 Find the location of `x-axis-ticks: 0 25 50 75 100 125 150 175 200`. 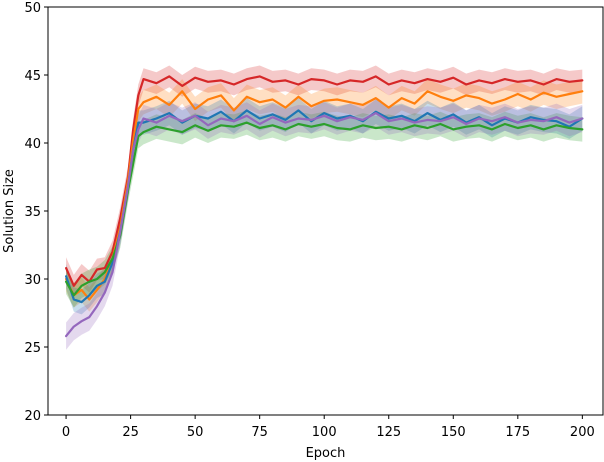

x-axis-ticks: 0 25 50 75 100 125 150 175 200 is located at coordinates (328, 427).